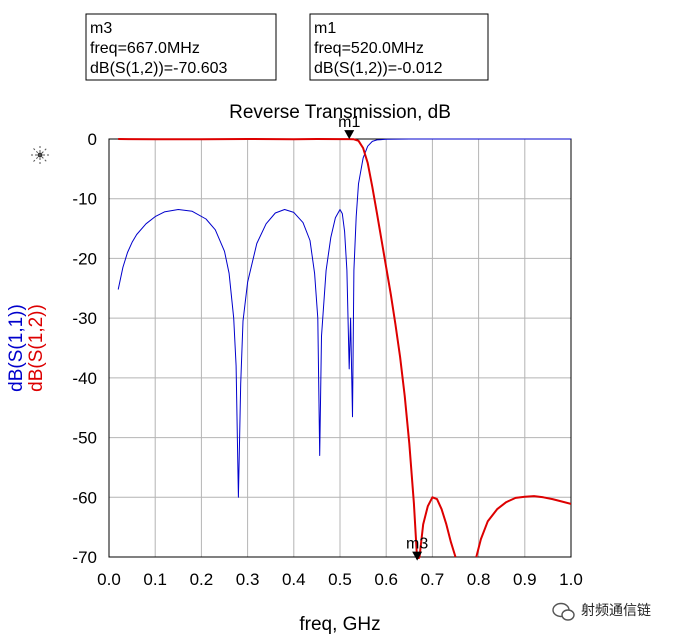 This screenshot has width=687, height=639. Describe the element at coordinates (571, 579) in the screenshot. I see `x-tick-label: 1.0` at that location.